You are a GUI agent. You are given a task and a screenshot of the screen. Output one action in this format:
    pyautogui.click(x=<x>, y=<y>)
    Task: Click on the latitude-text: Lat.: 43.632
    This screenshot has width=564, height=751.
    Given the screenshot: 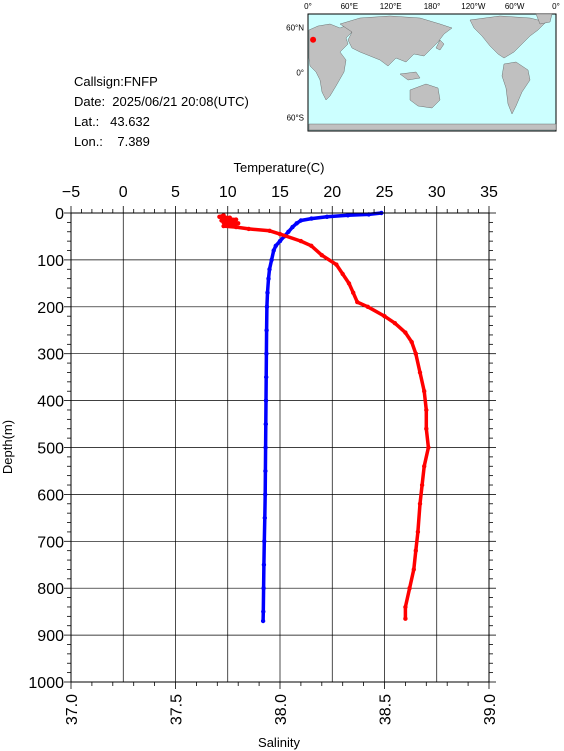 What is the action you would take?
    pyautogui.click(x=112, y=121)
    